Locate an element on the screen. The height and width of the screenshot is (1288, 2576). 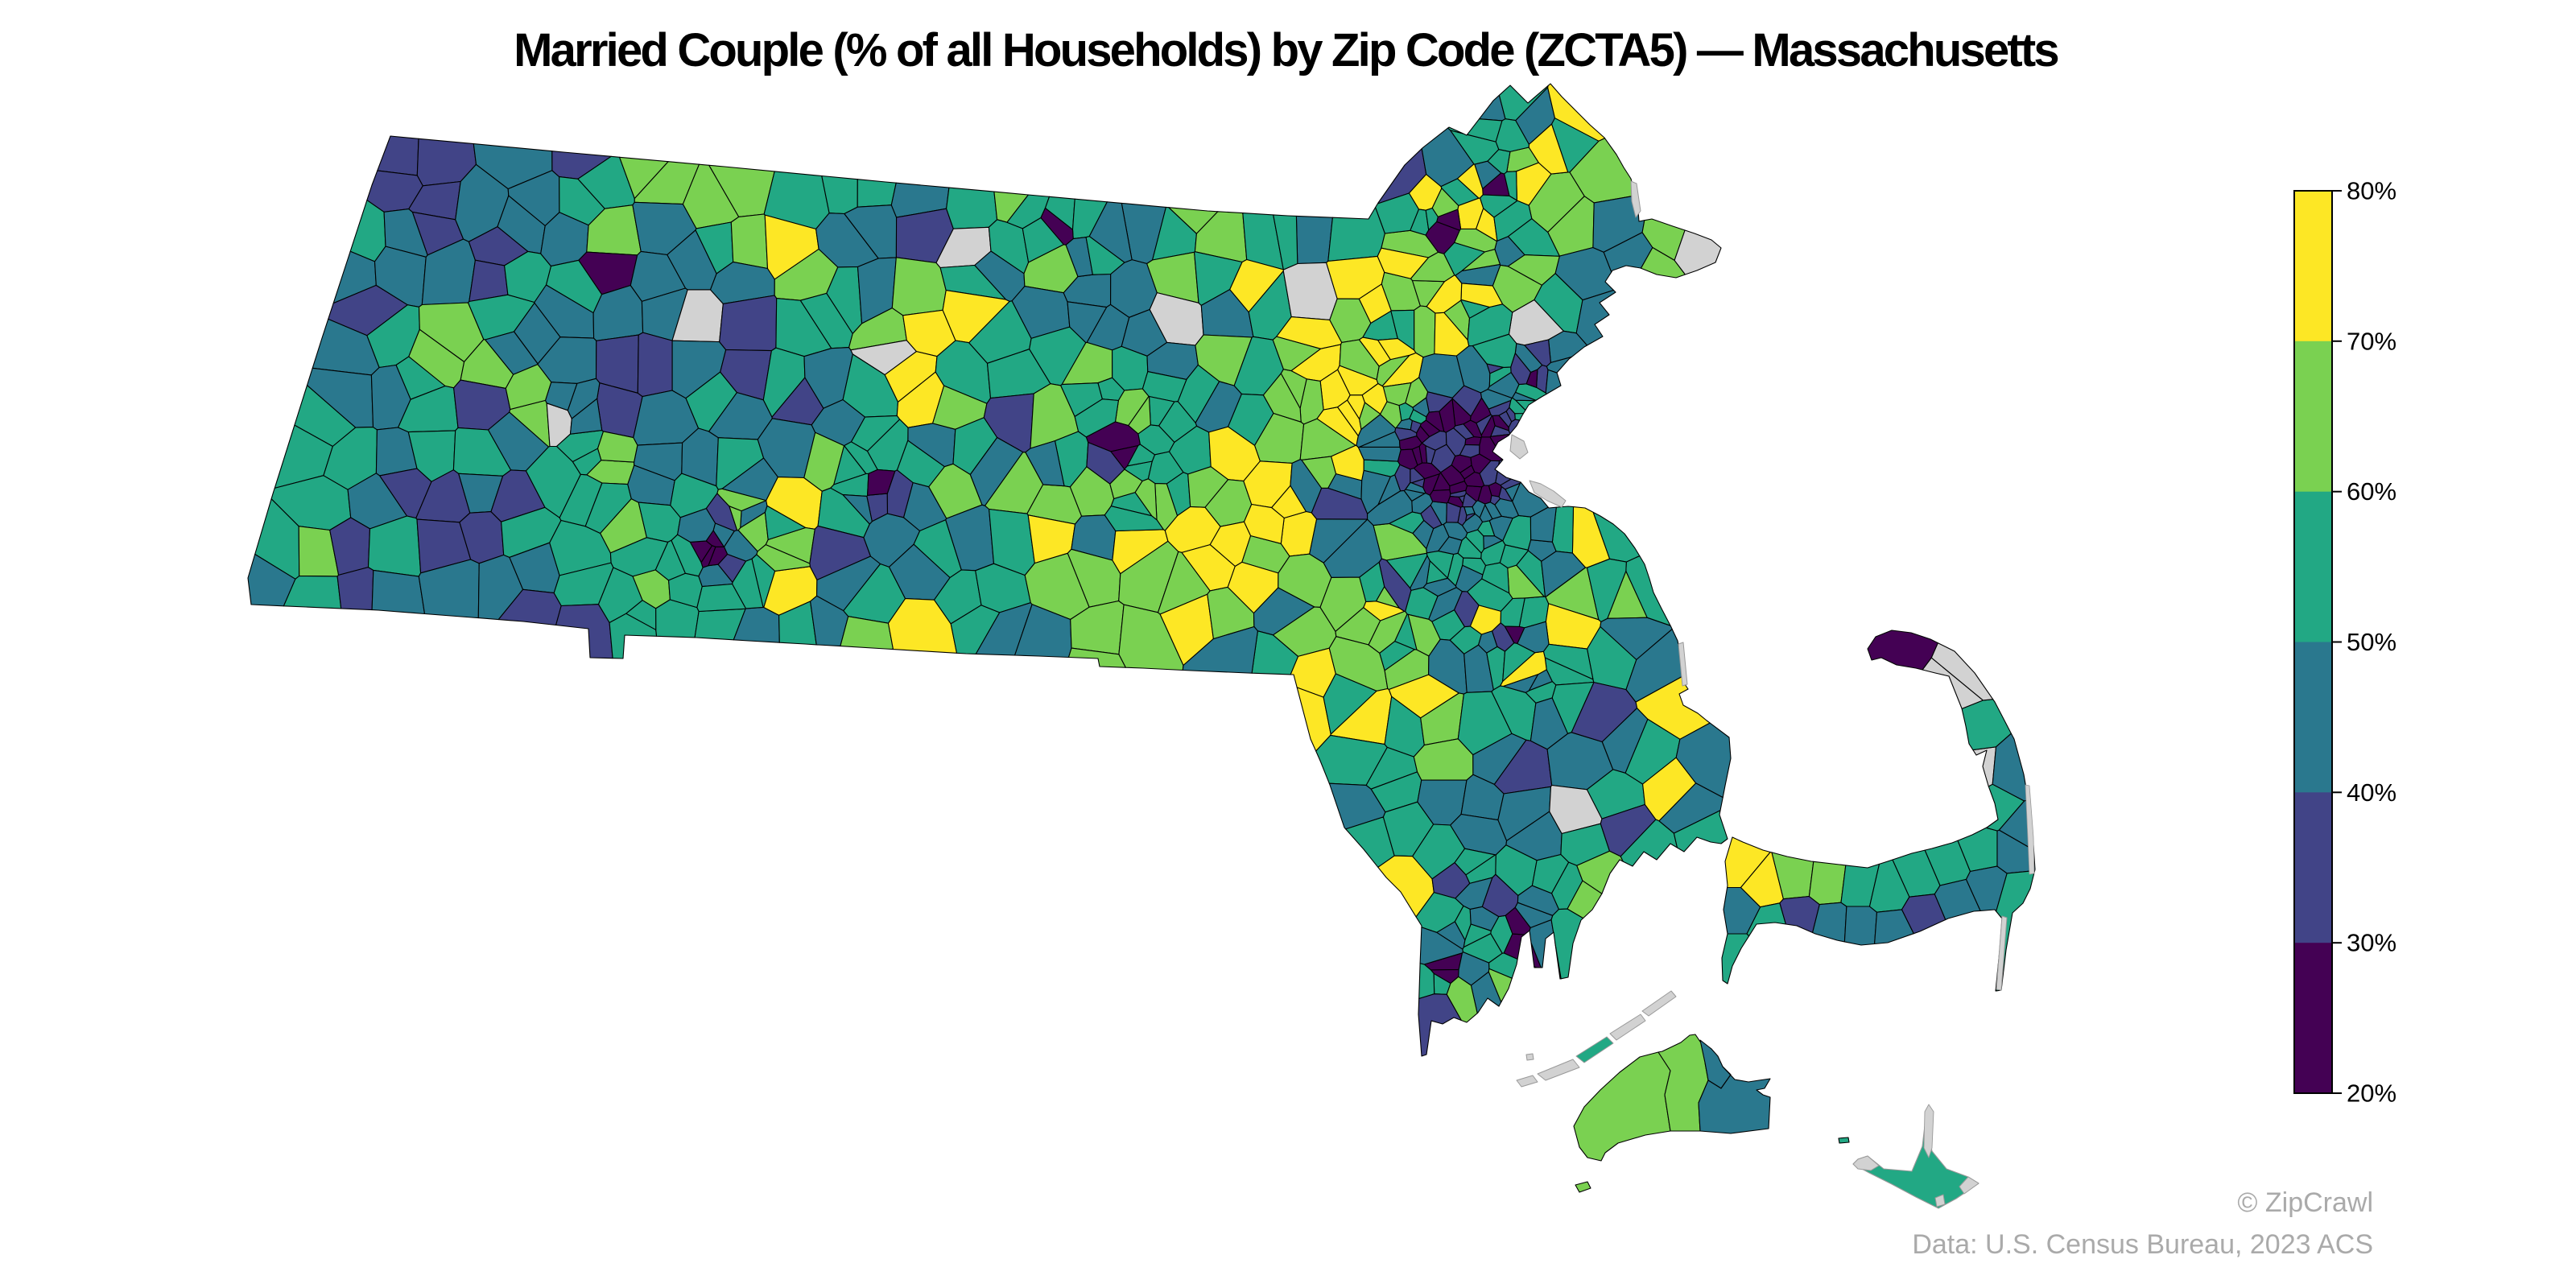
svg-text: © ZipCrawl is located at coordinates (2305, 1202).